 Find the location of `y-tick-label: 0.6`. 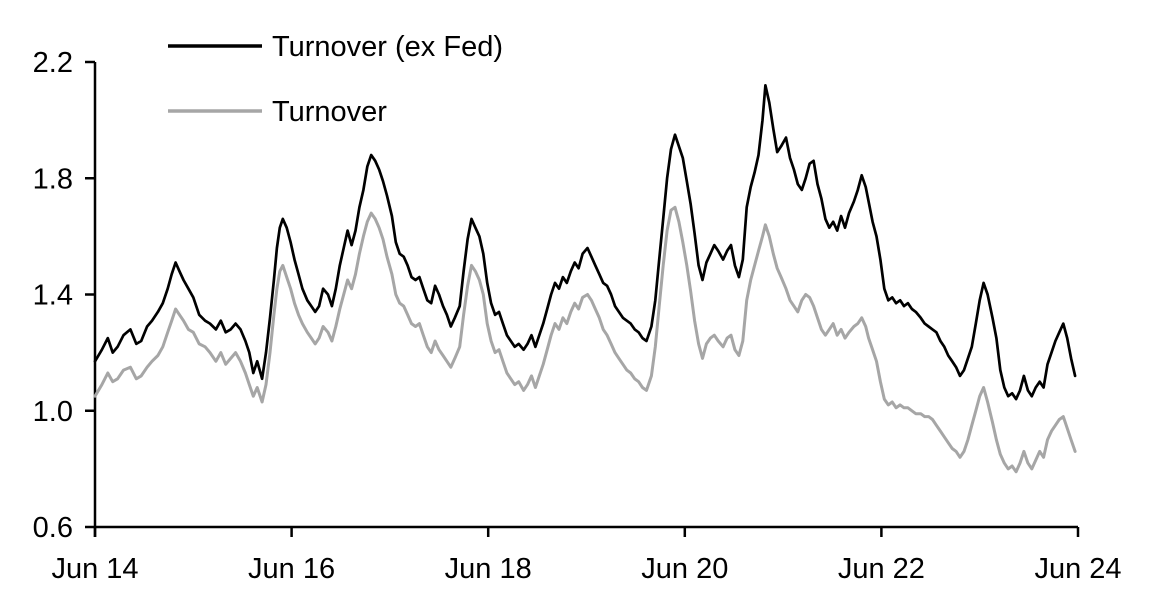

y-tick-label: 0.6 is located at coordinates (53, 528).